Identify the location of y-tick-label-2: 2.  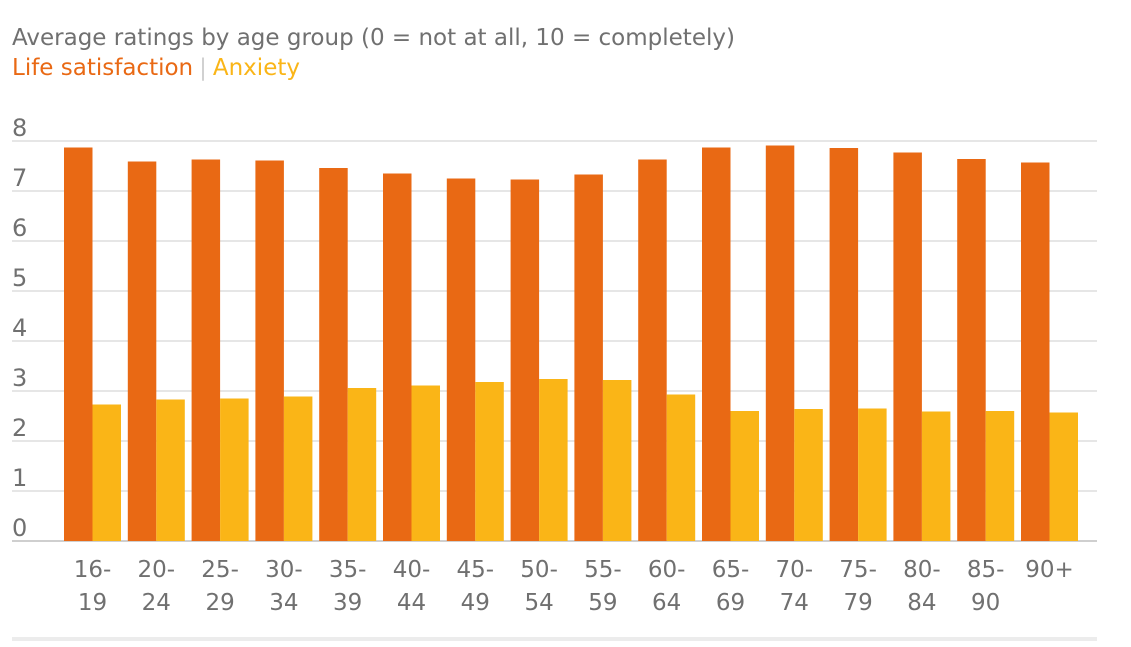
(19, 428).